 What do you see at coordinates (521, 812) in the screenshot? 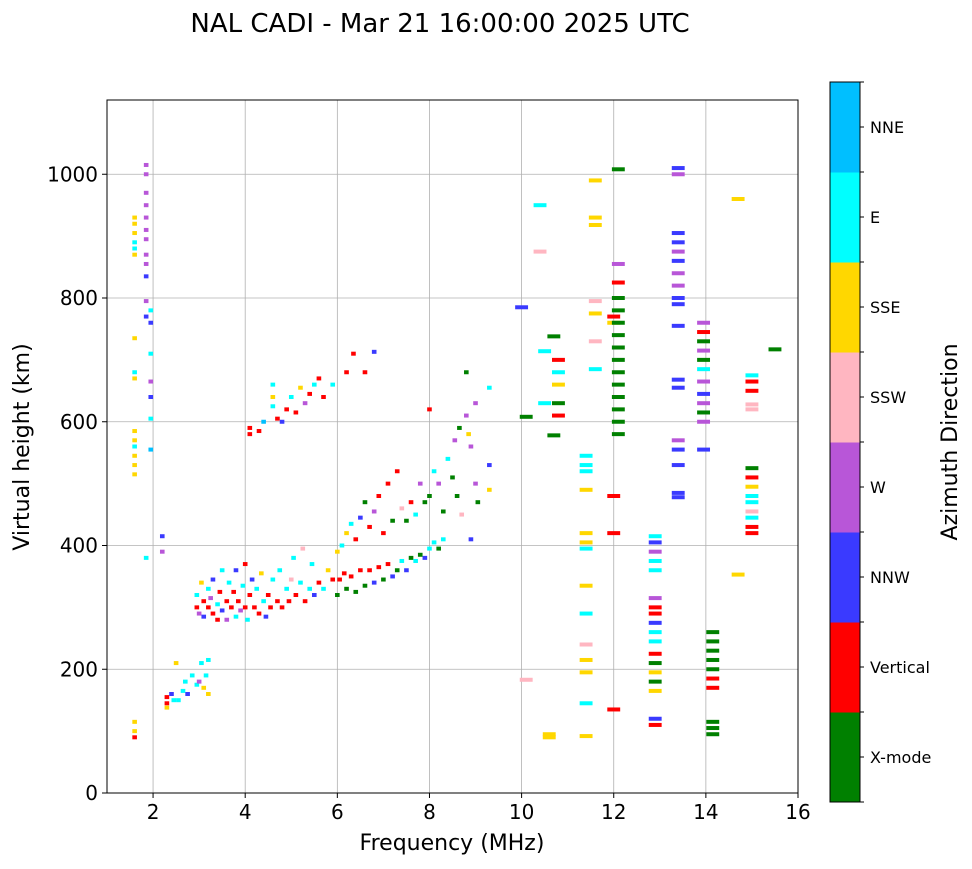
I see `x-tick-label: 10` at bounding box center [521, 812].